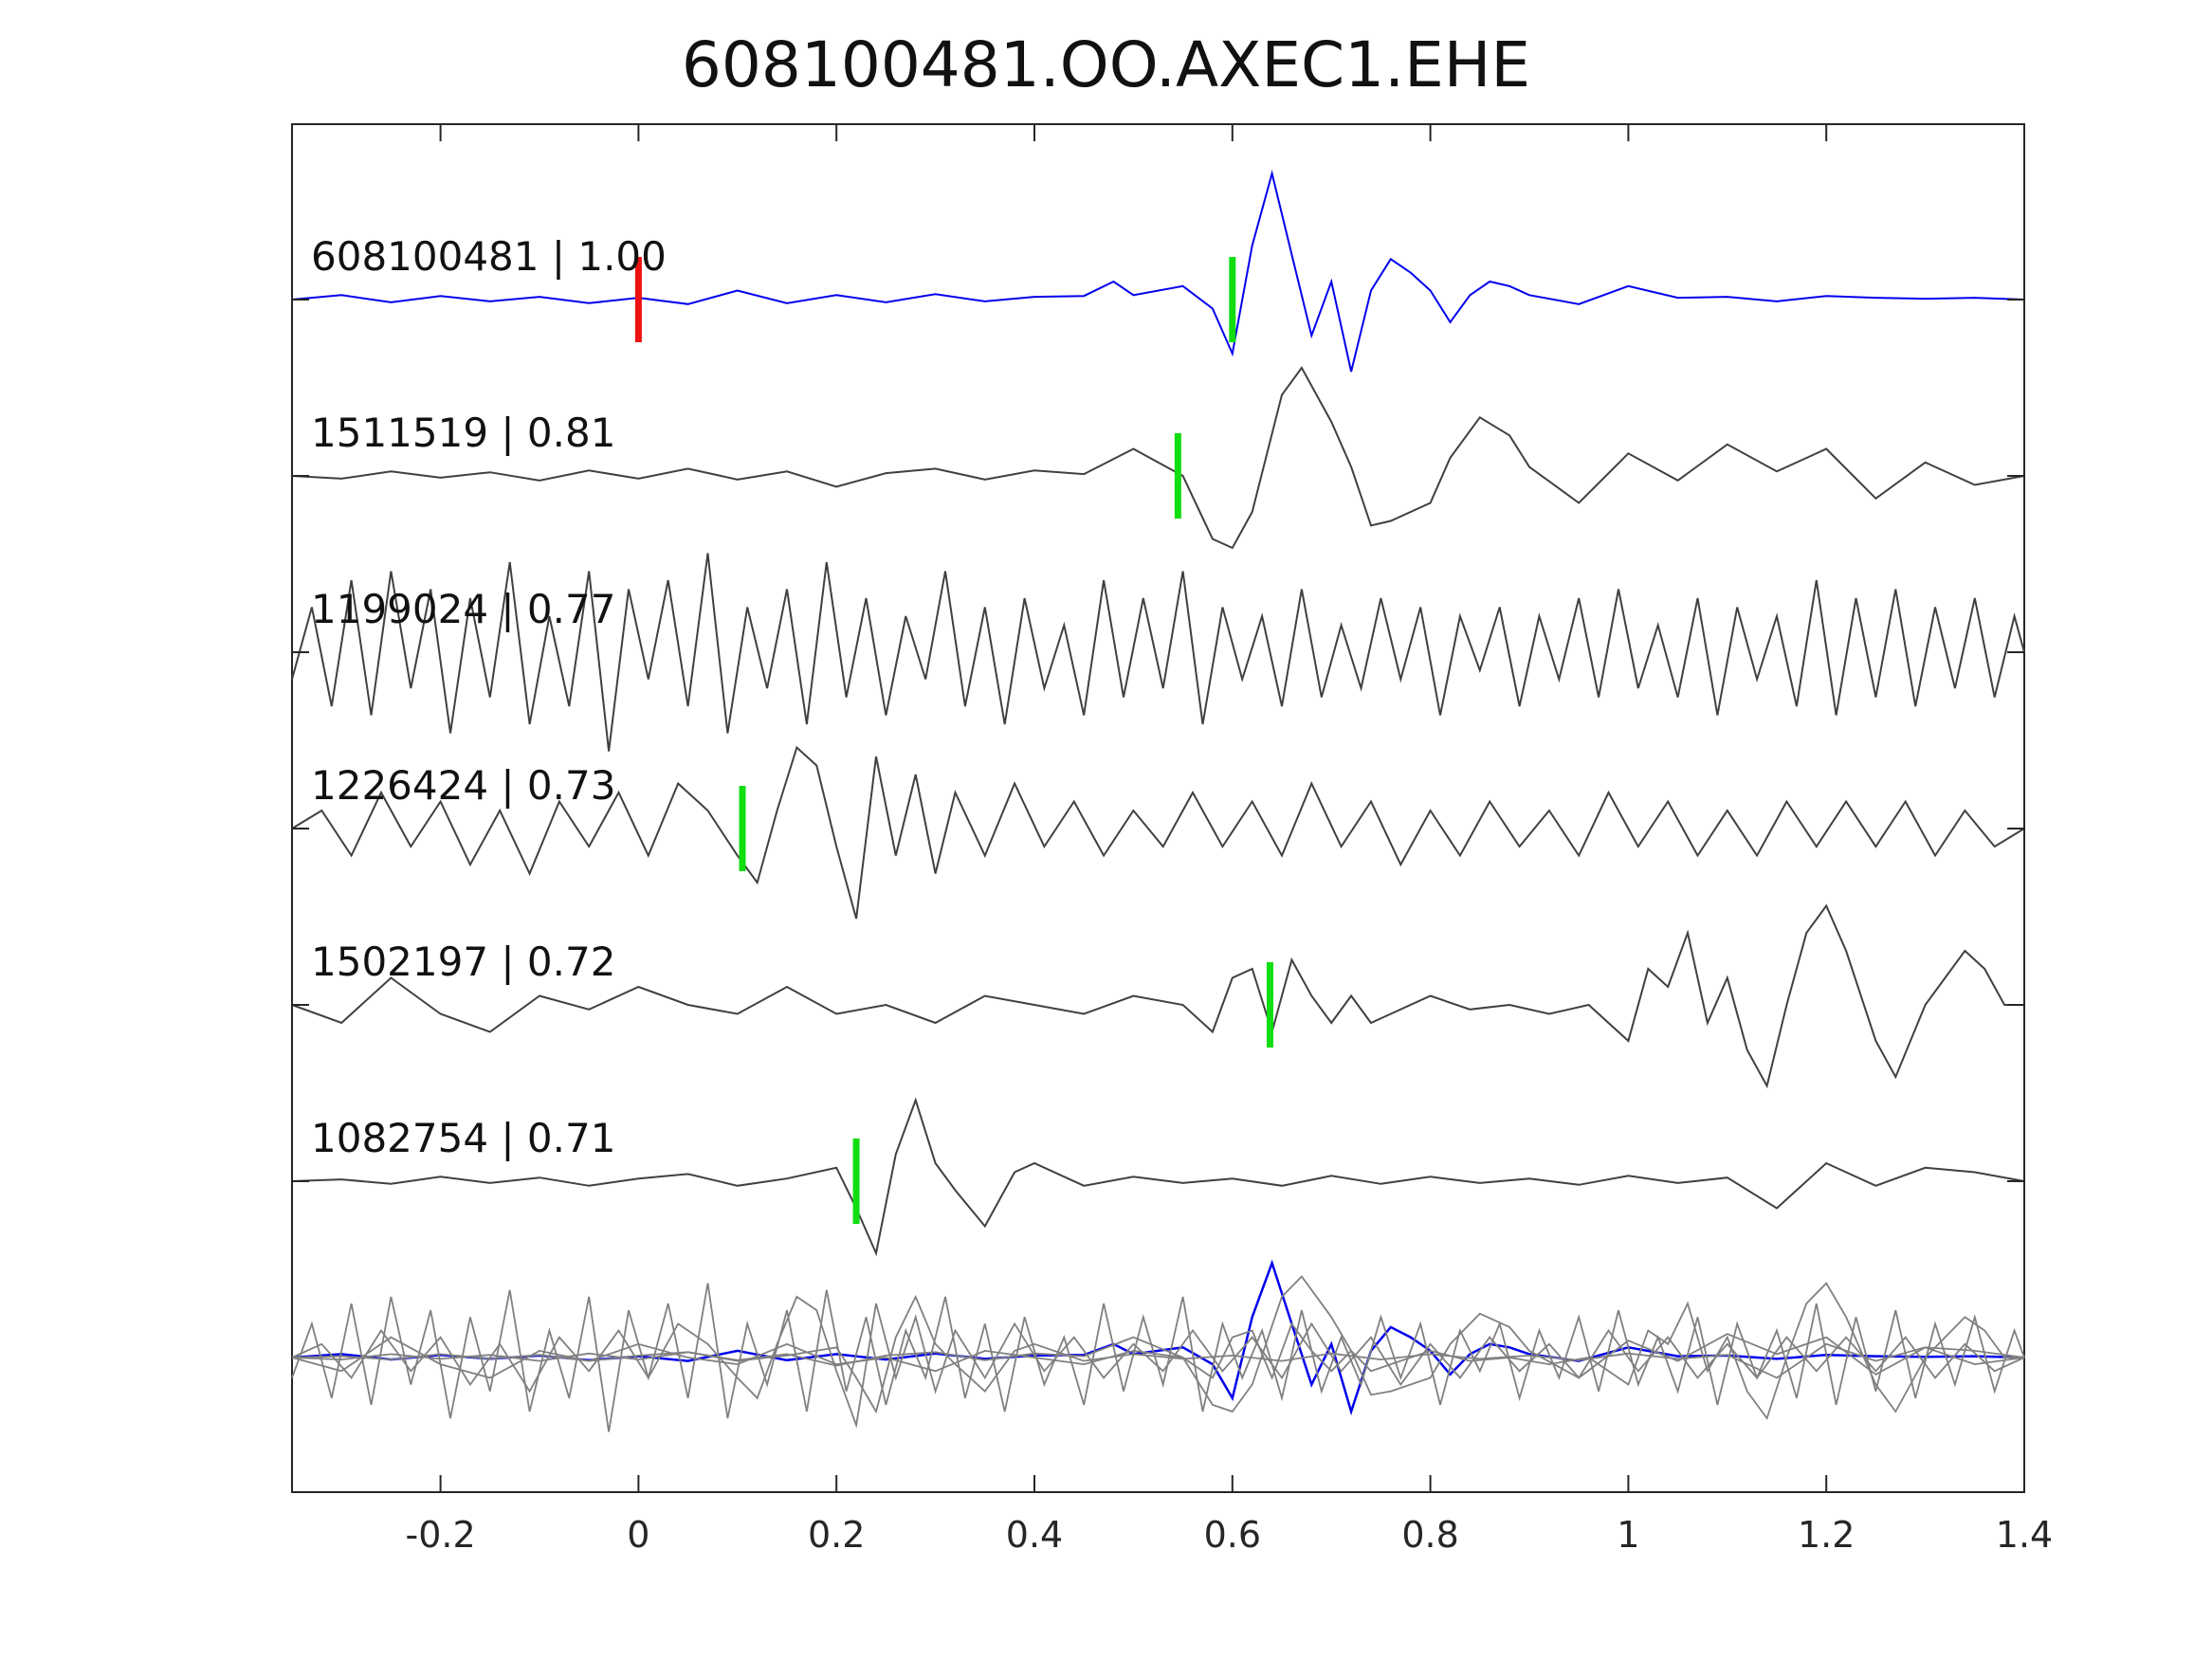 Image resolution: width=2212 pixels, height=1659 pixels. What do you see at coordinates (638, 1535) in the screenshot?
I see `x-tick-label: 0` at bounding box center [638, 1535].